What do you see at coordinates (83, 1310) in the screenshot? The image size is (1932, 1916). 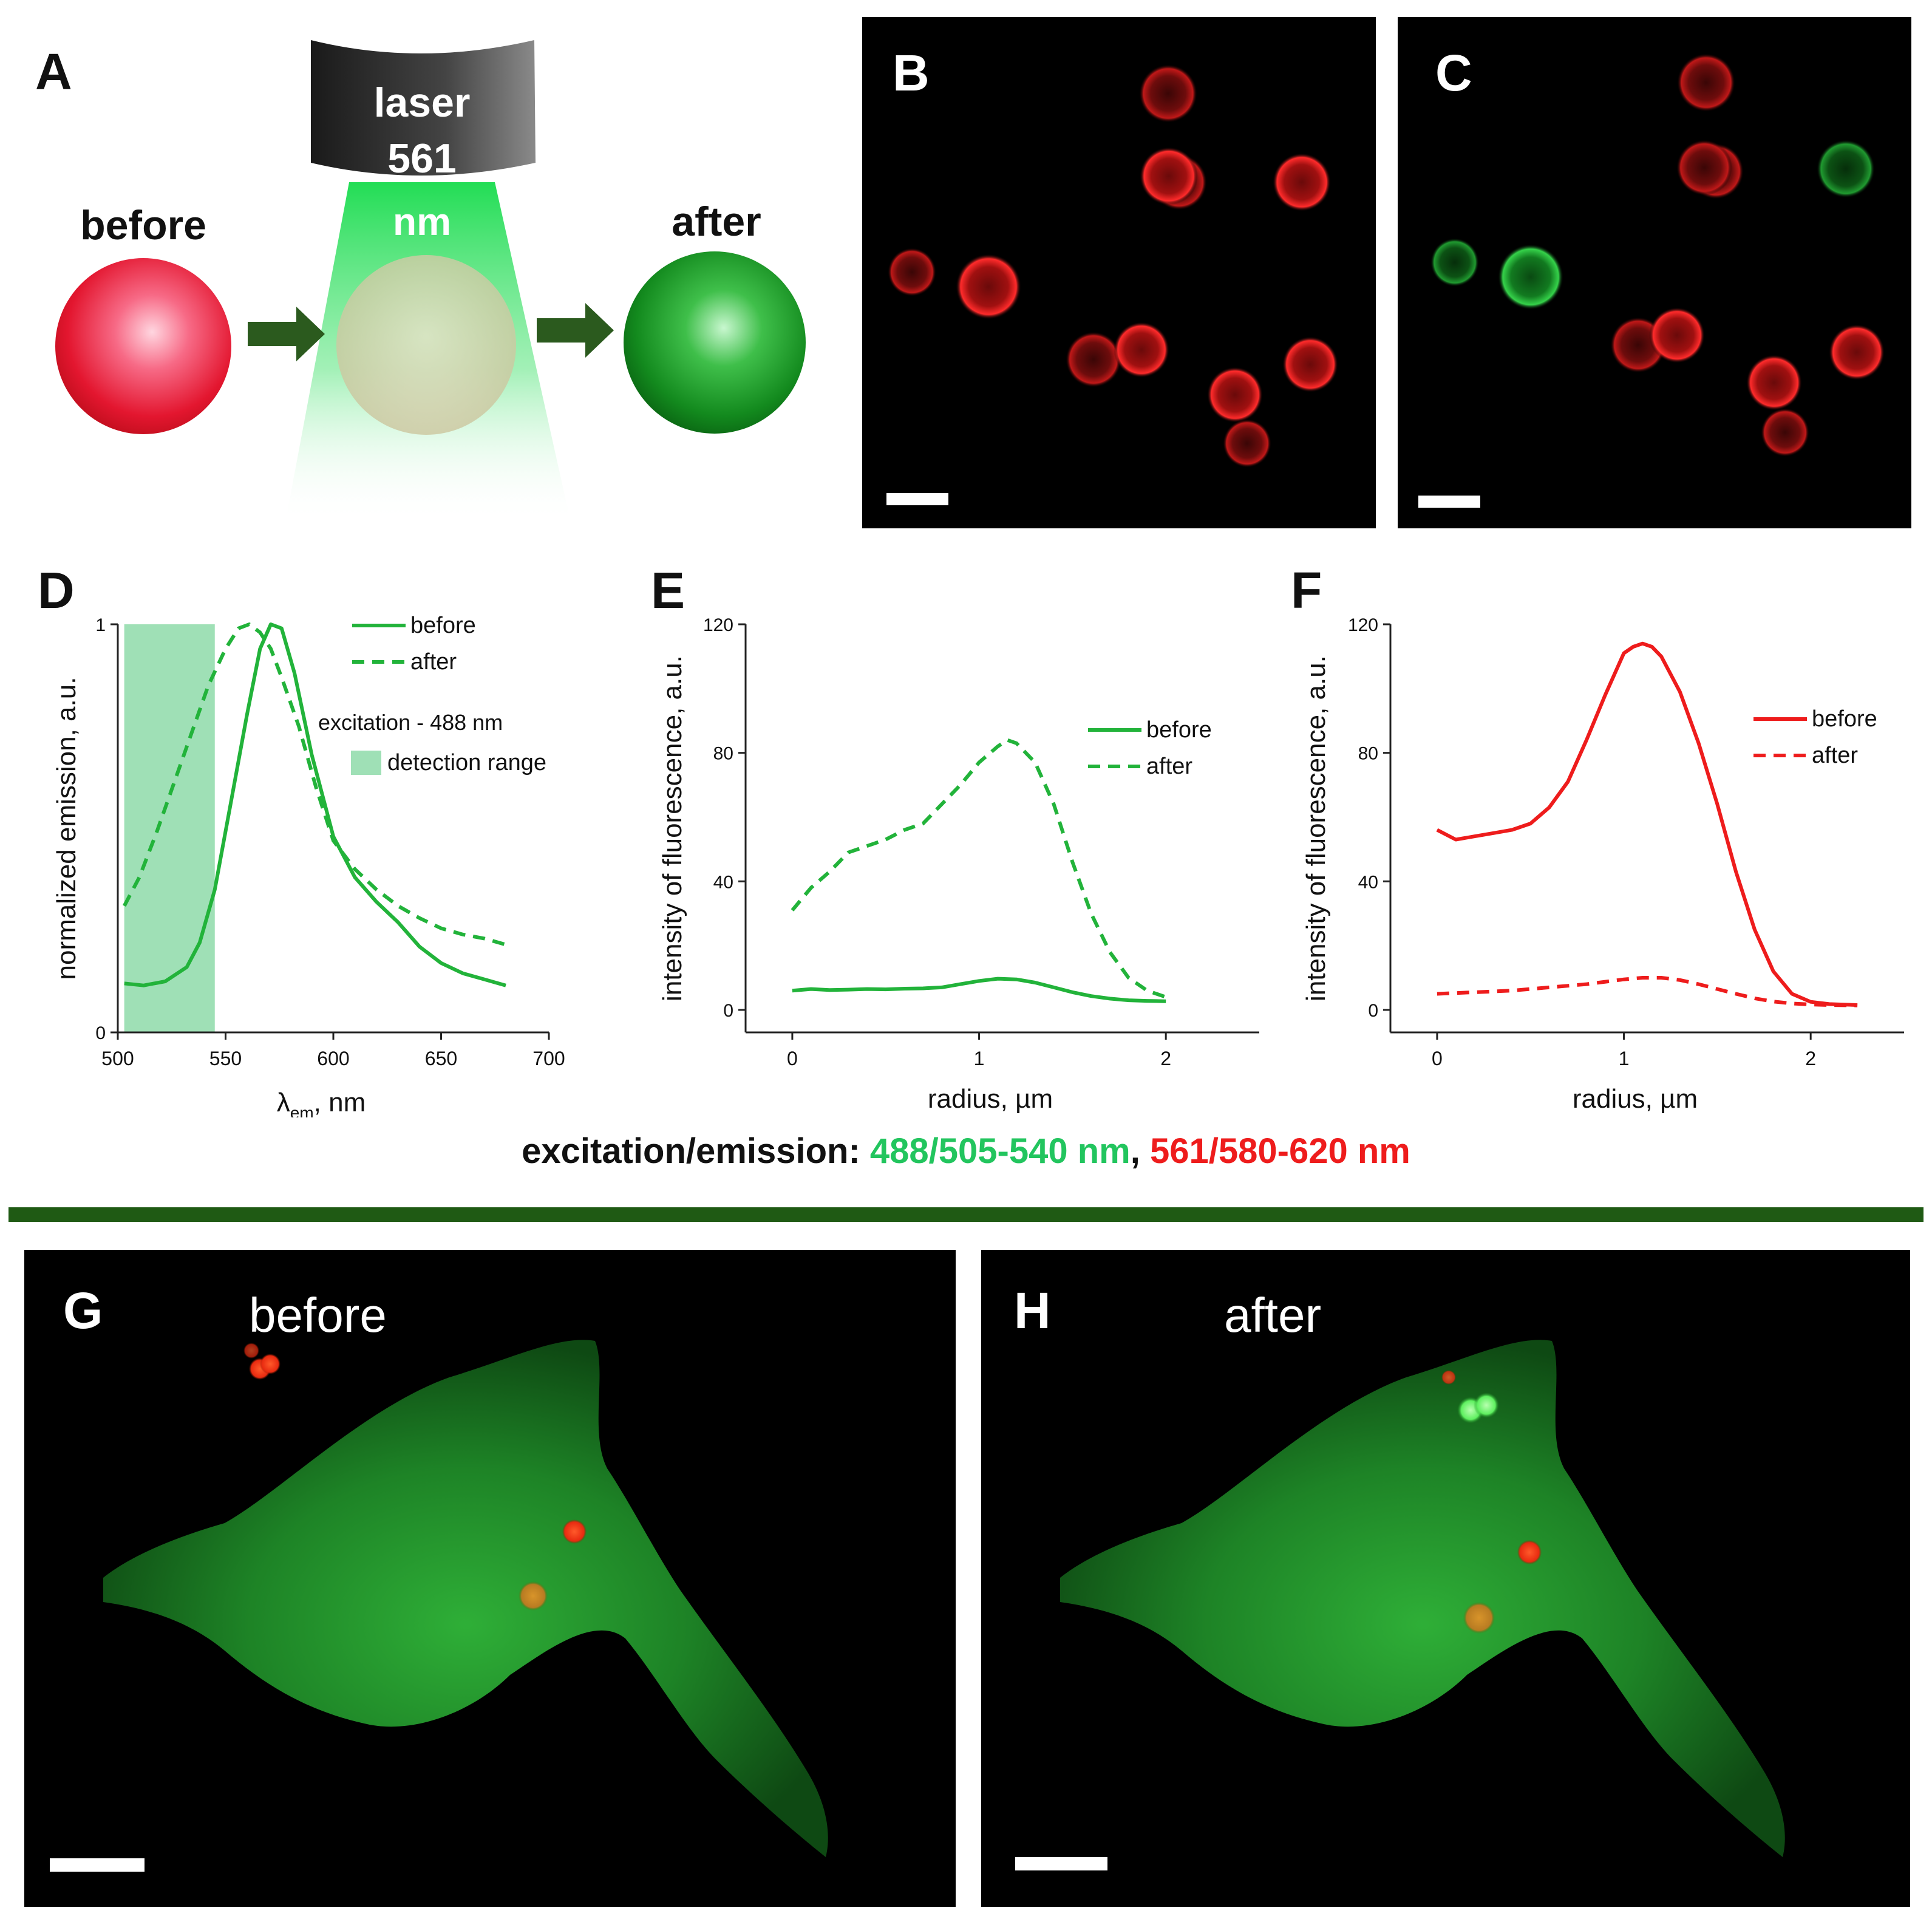 I see `panel-letter-g: G` at bounding box center [83, 1310].